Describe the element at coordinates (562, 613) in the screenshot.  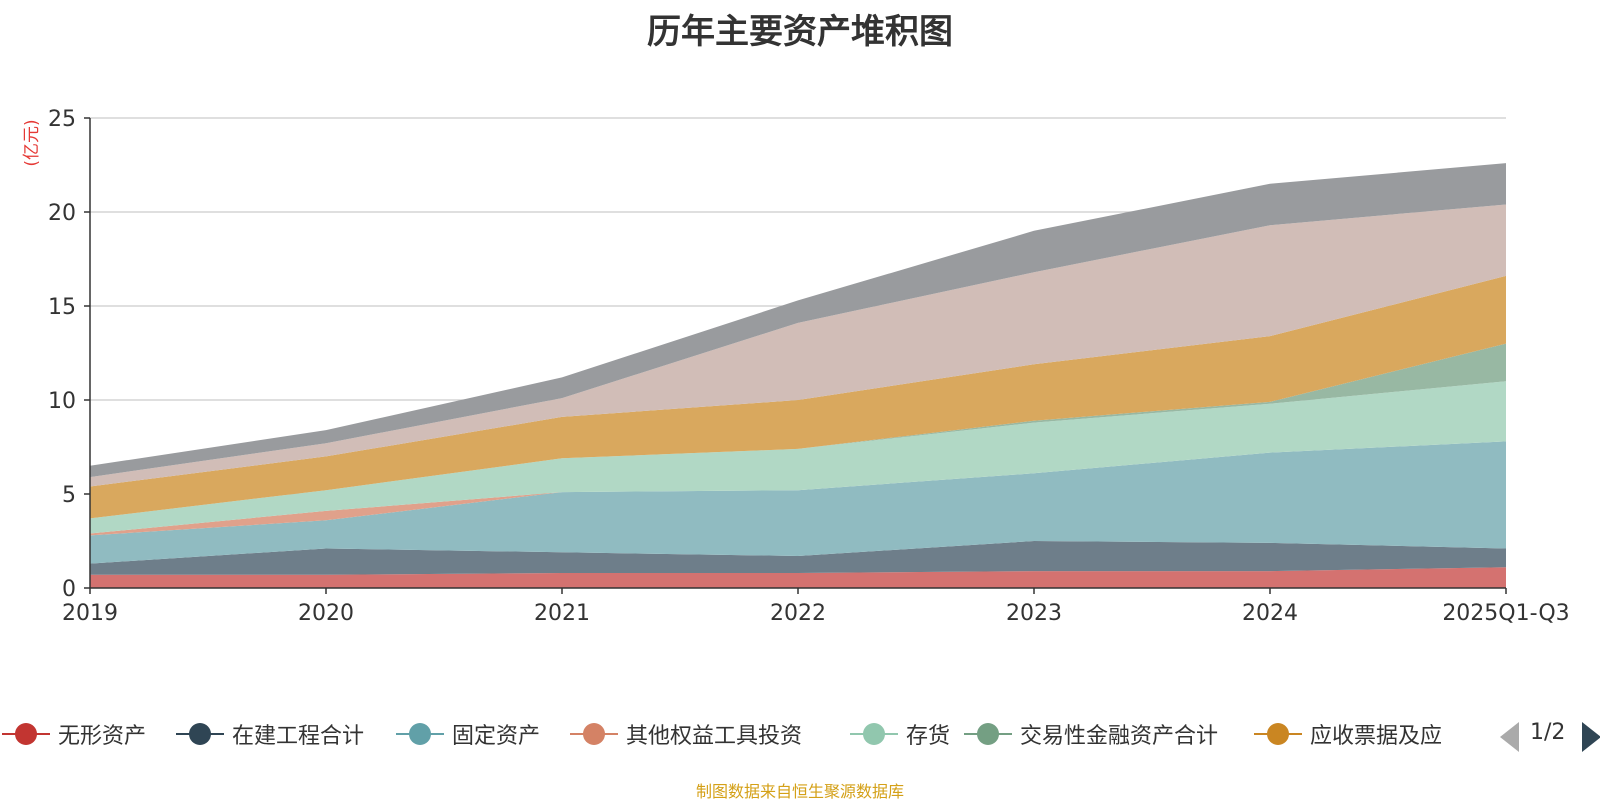
I see `x-tick-label: 2021` at that location.